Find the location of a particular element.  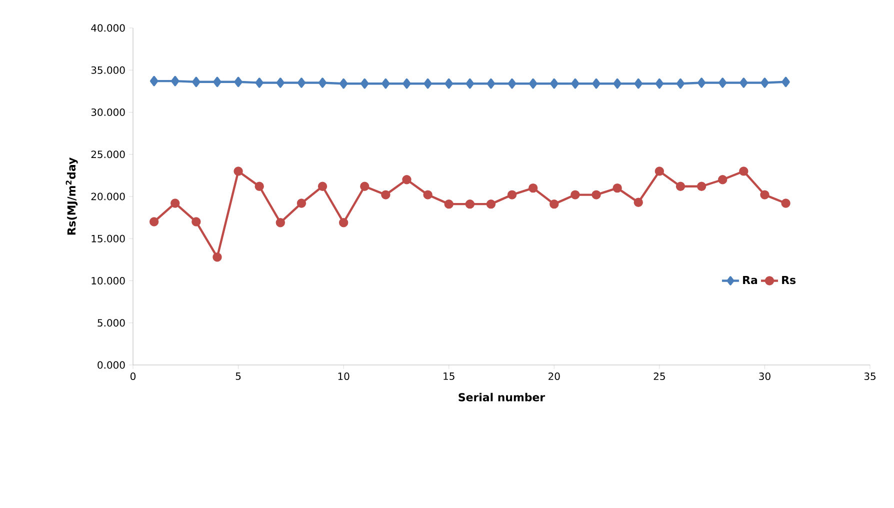

y-tick-label: 0.000 is located at coordinates (111, 365).